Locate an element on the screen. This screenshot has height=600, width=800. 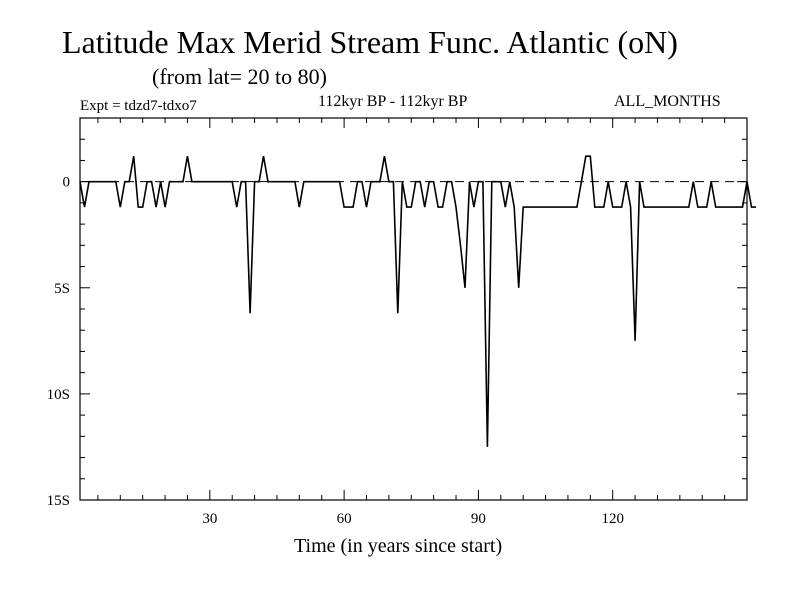
y-tick-label: 10S is located at coordinates (58, 395).